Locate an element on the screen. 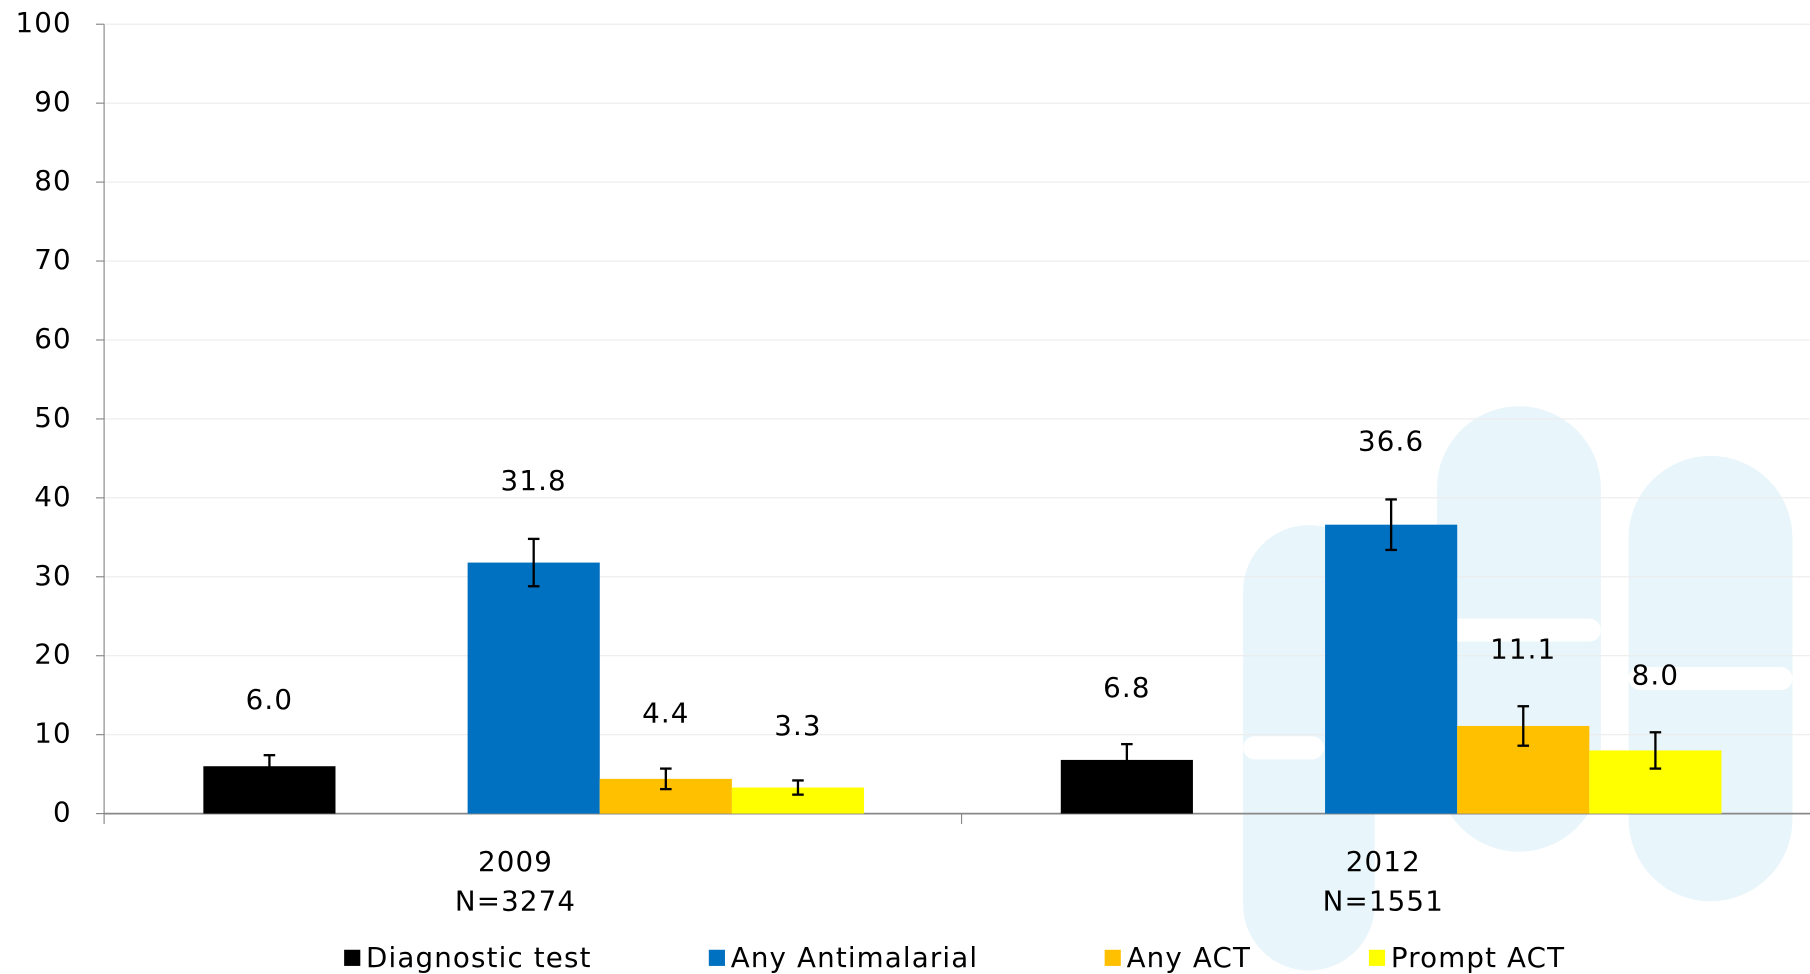 The width and height of the screenshot is (1810, 974). y-tick-label: 60 is located at coordinates (53, 338).